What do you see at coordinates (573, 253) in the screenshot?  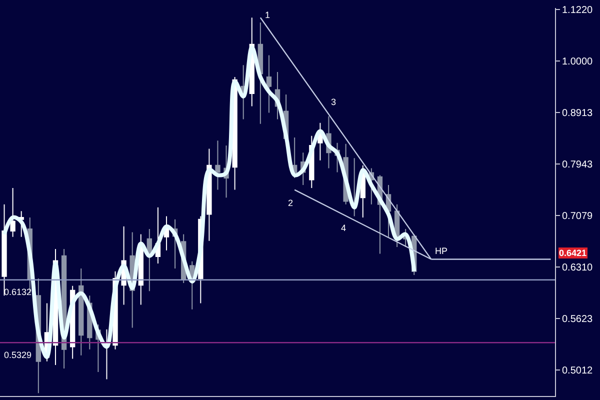 I see `text: 0.6421` at bounding box center [573, 253].